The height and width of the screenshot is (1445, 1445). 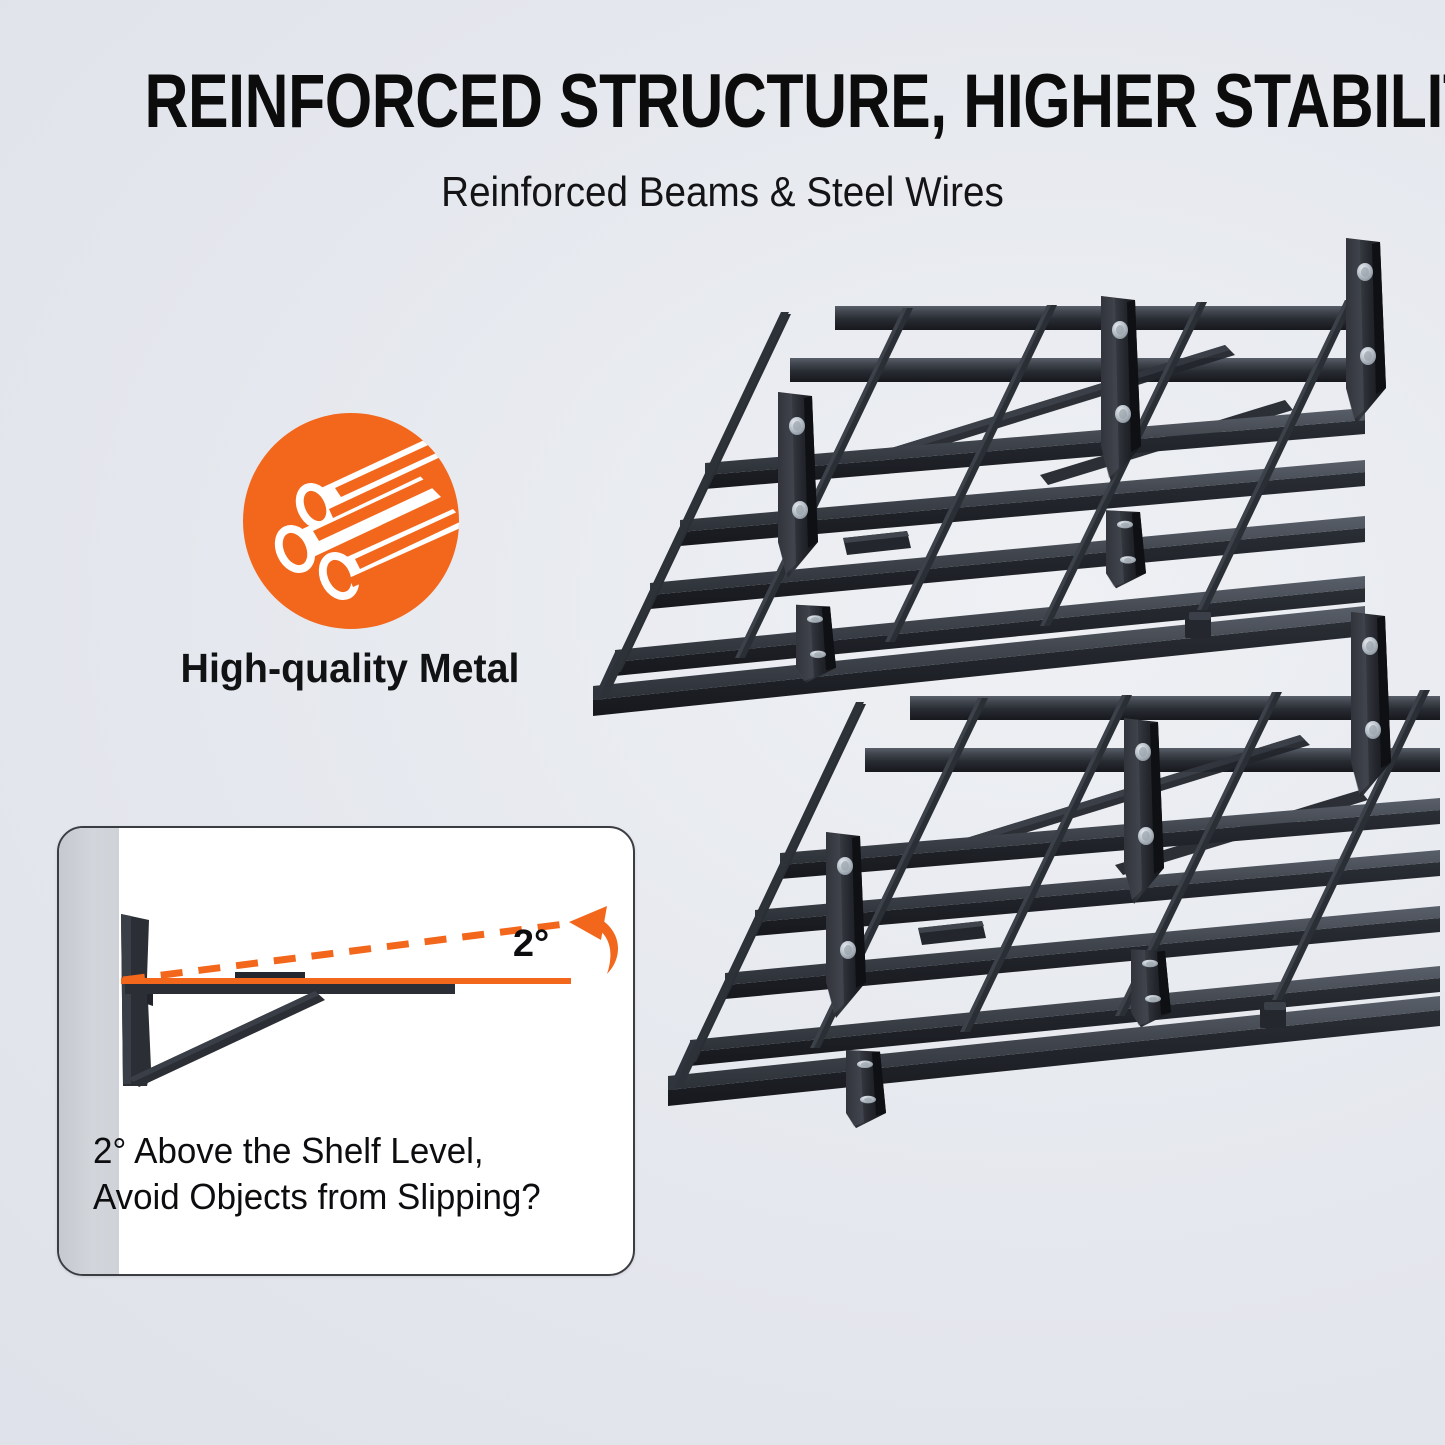 What do you see at coordinates (351, 521) in the screenshot?
I see `metal-tubes-icon` at bounding box center [351, 521].